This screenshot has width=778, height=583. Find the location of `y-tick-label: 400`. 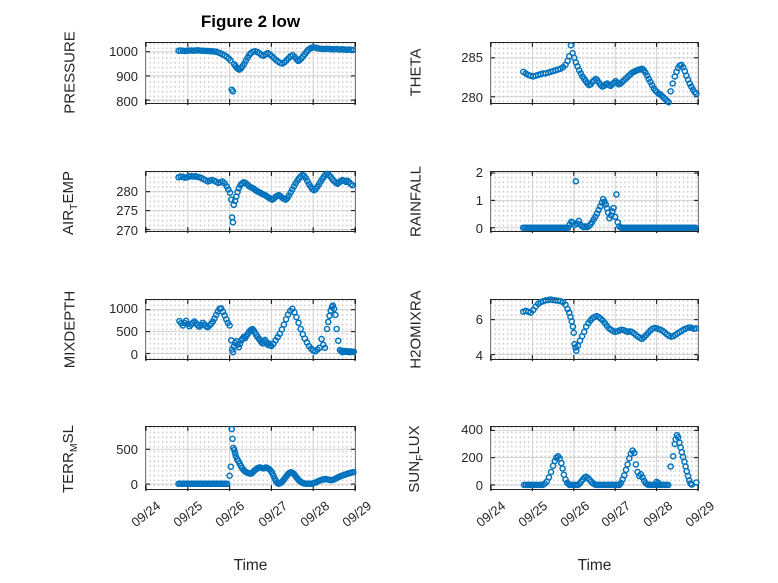

y-tick-label: 400 is located at coordinates (472, 430).